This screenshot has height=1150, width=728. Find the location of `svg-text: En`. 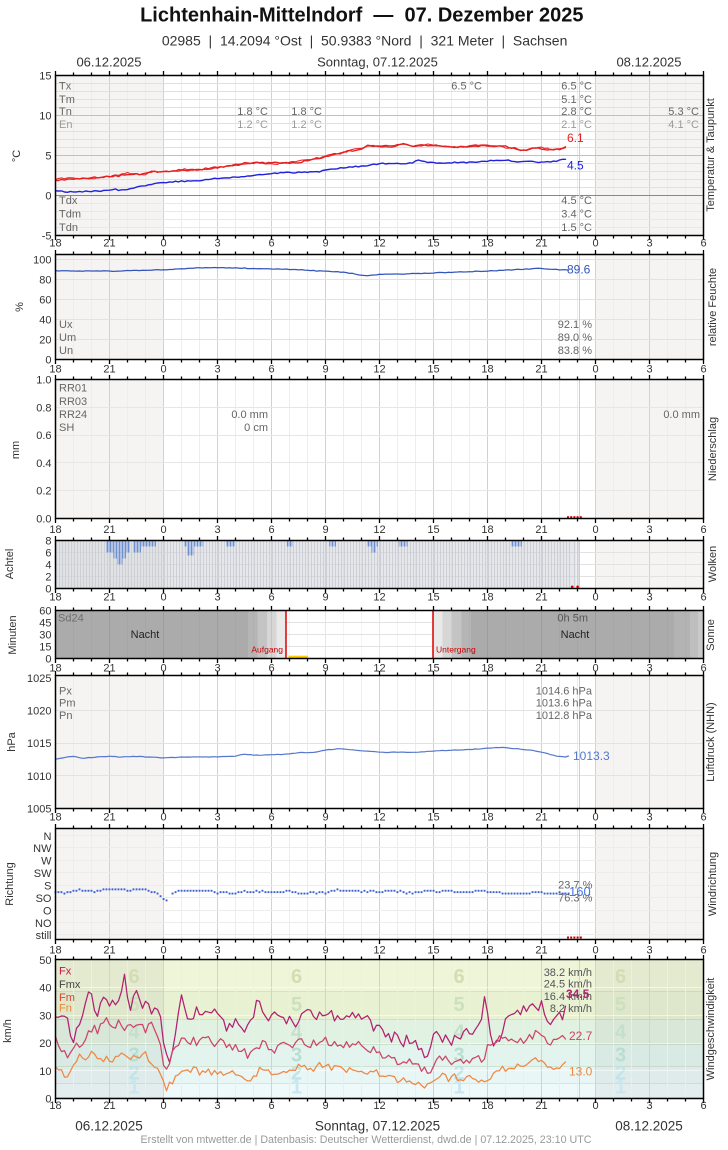

svg-text: En is located at coordinates (65, 125).